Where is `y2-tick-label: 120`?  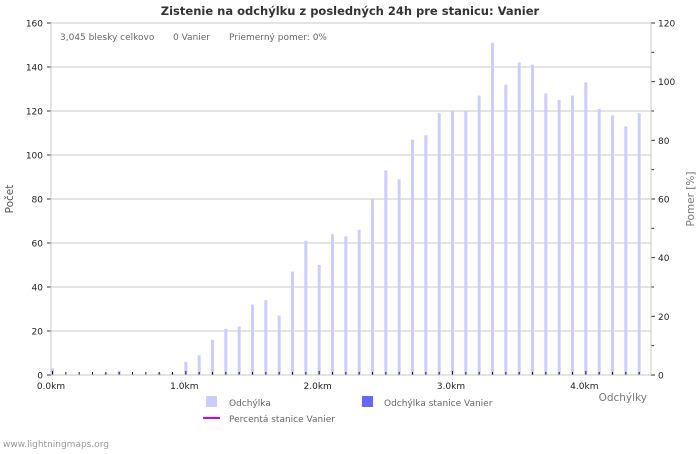
y2-tick-label: 120 is located at coordinates (666, 25).